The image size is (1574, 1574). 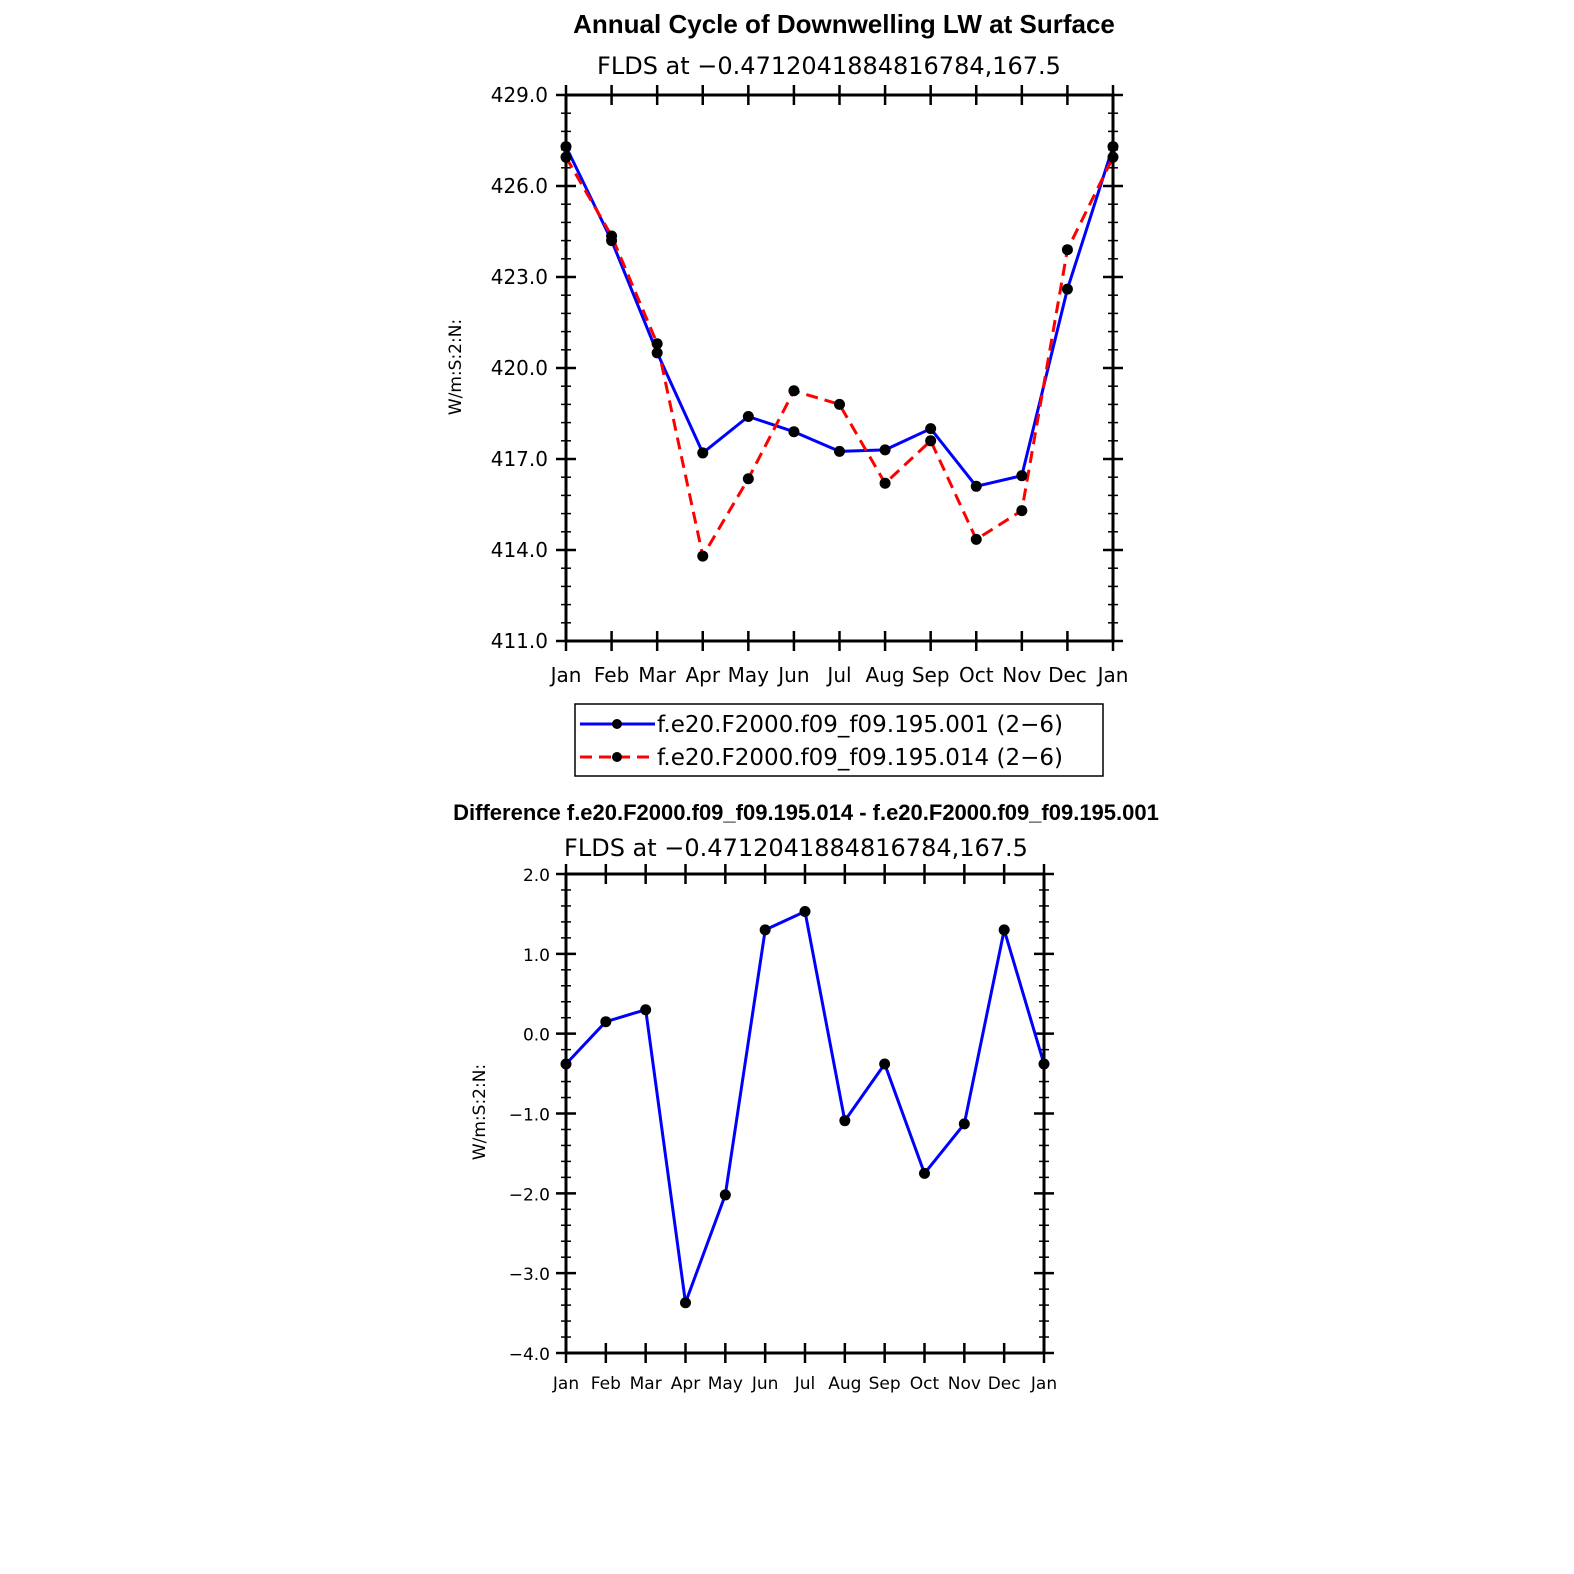 I want to click on y-tick-label: 426.0, so click(x=519, y=186).